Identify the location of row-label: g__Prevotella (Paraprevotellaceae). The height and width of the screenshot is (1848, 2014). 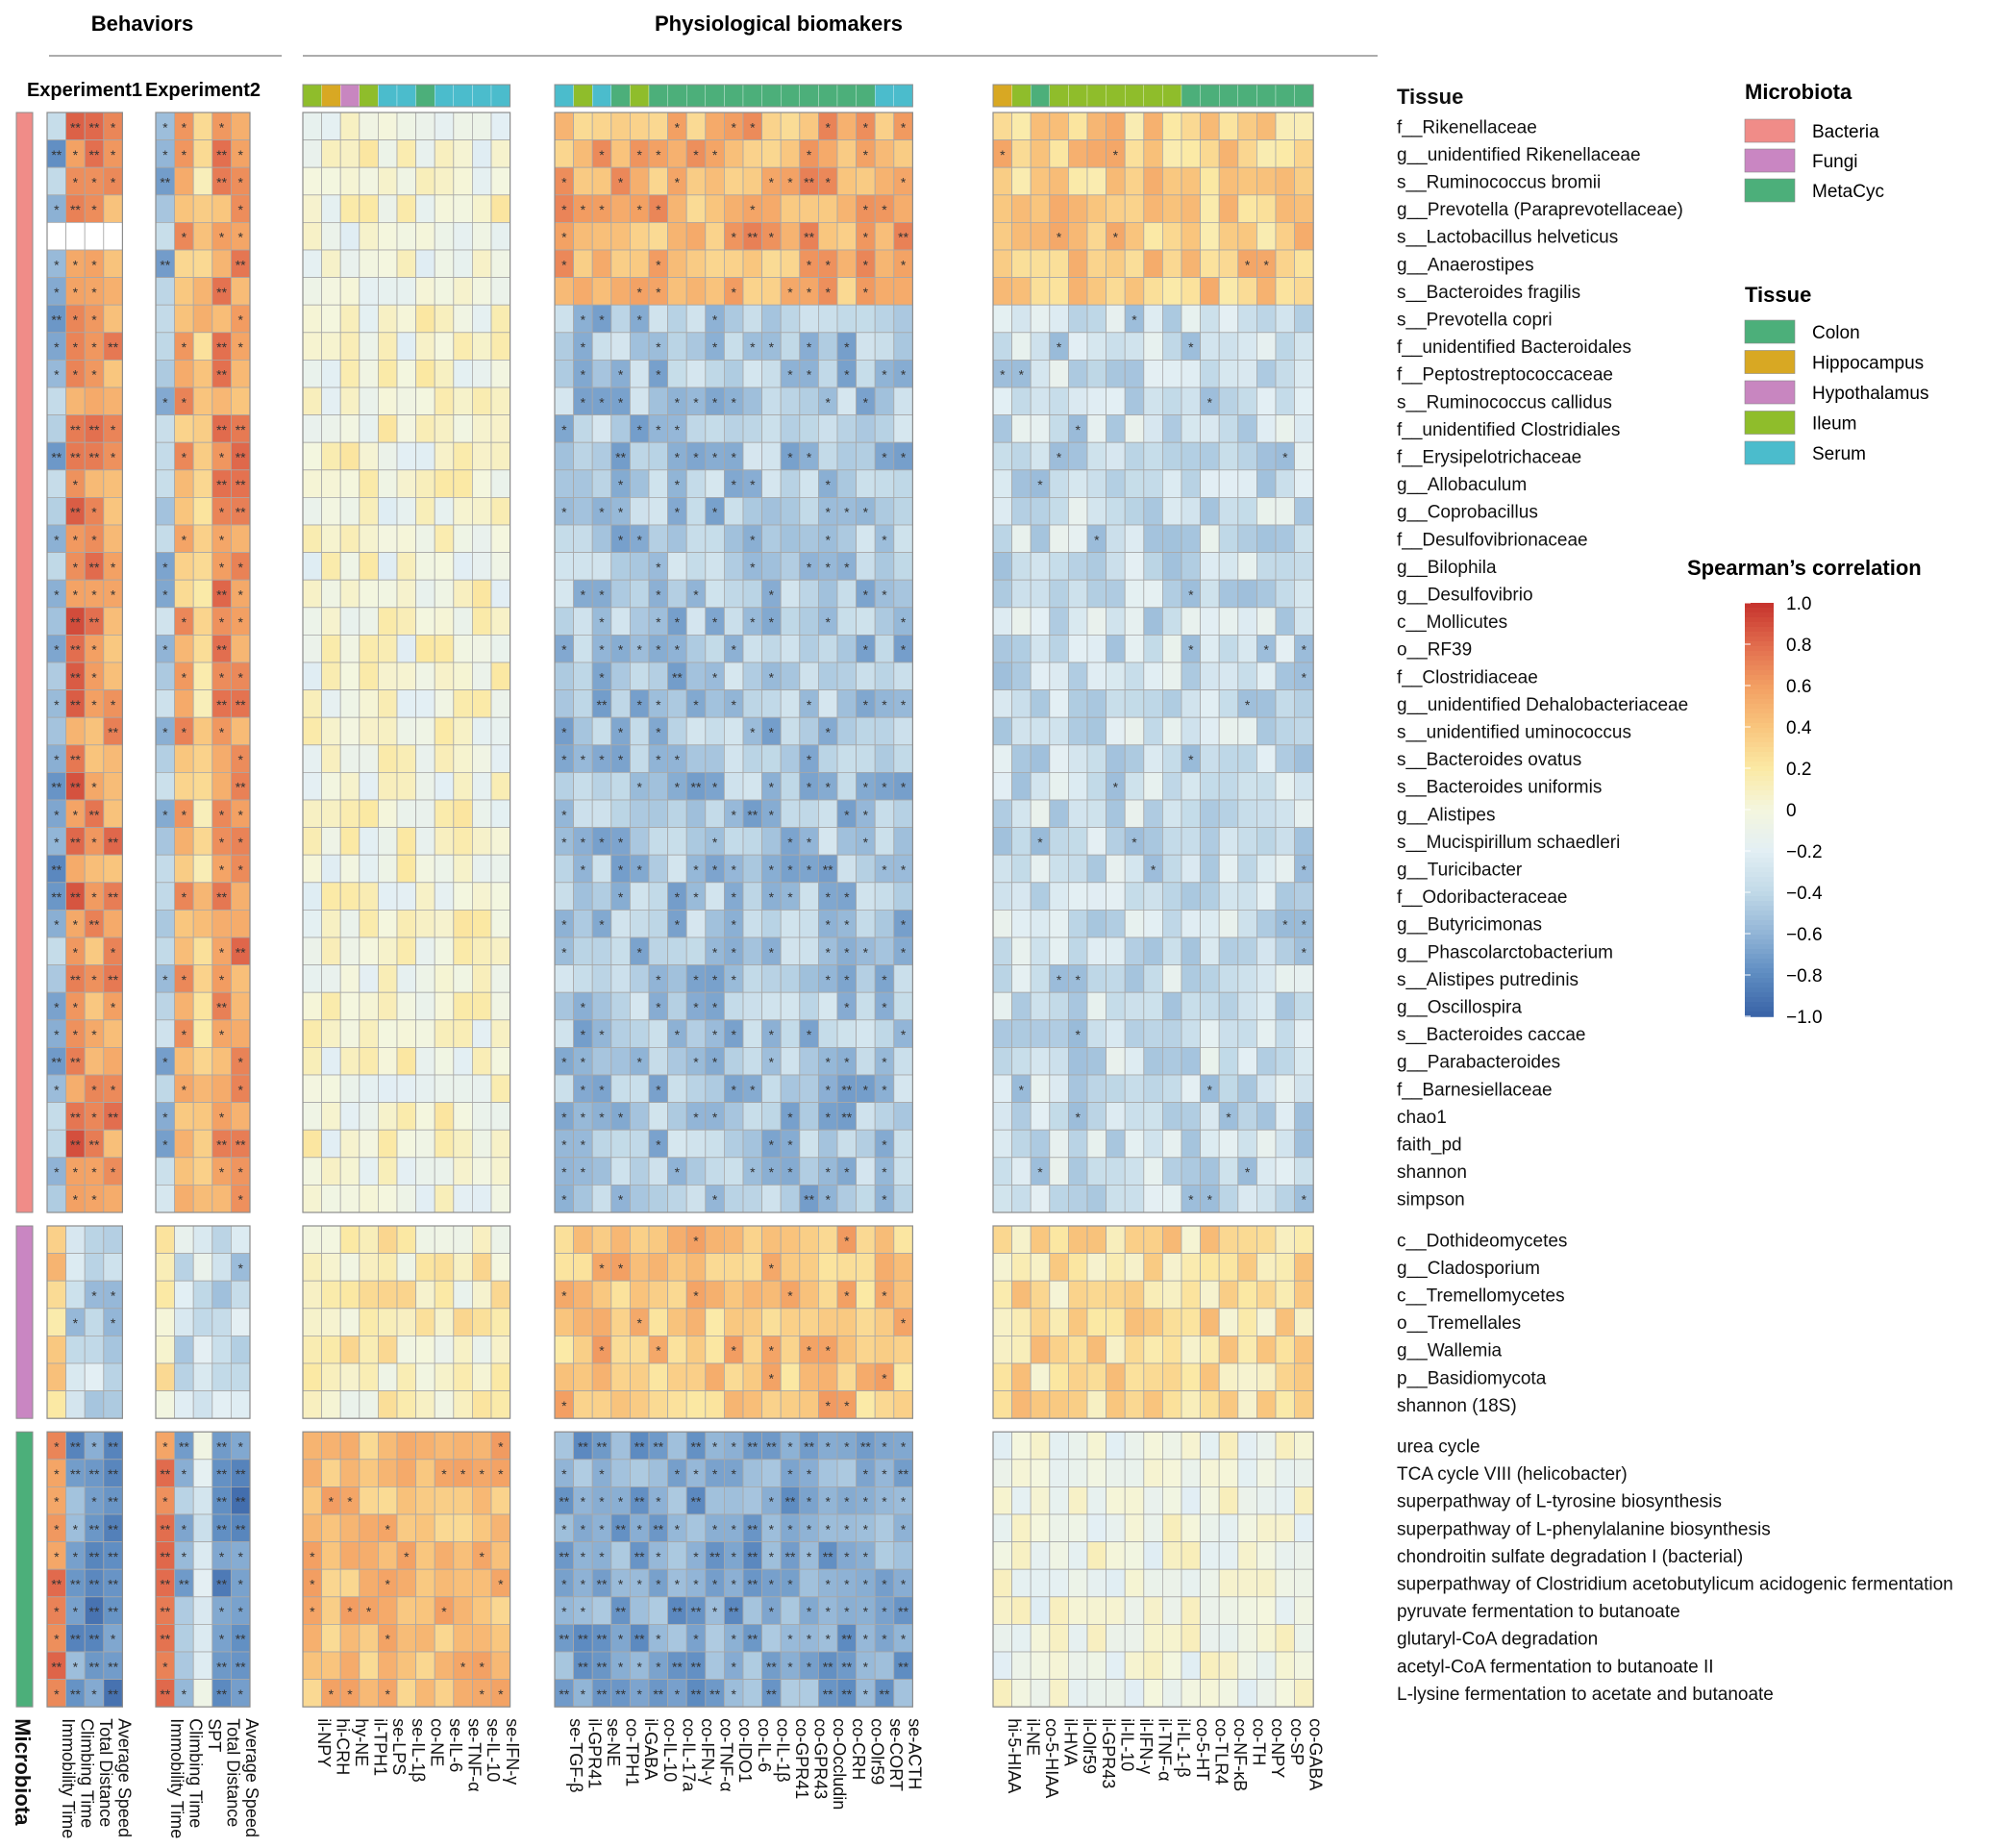
(1540, 210).